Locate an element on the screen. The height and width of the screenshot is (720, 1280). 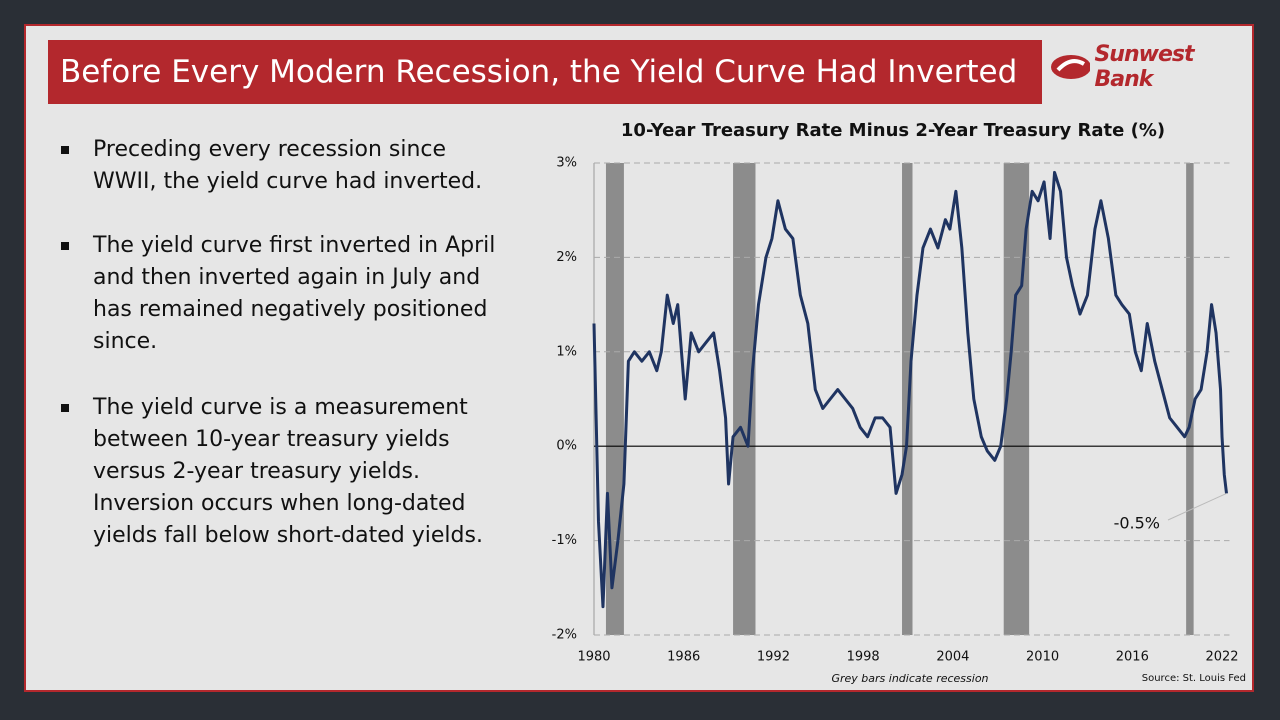
annotation-leader is located at coordinates (1197, 506).